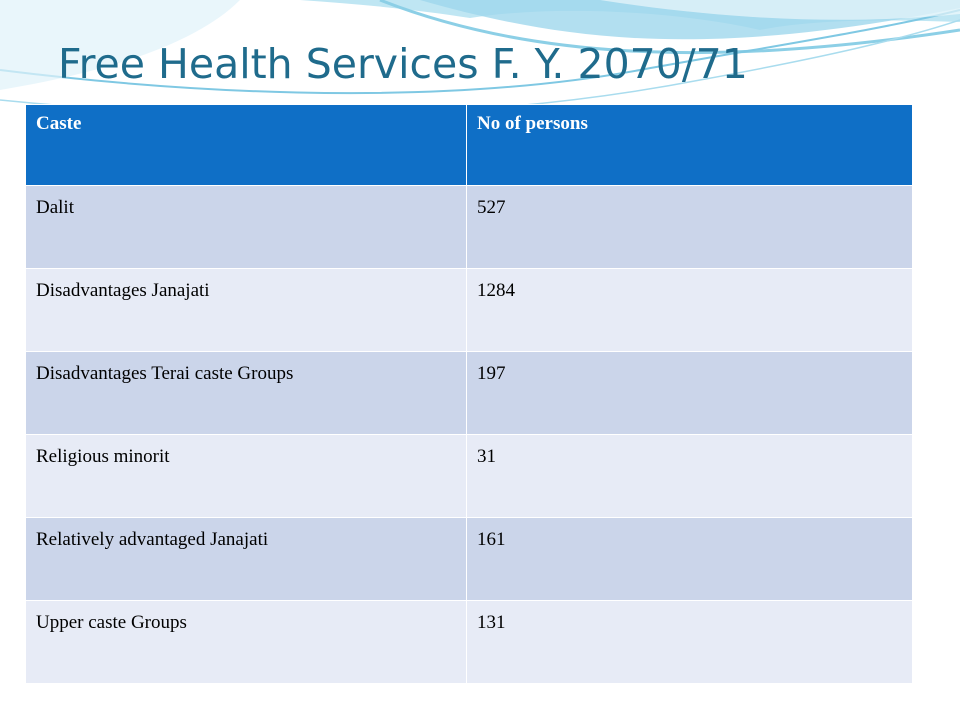 Image resolution: width=960 pixels, height=720 pixels. I want to click on column-header-no-of-persons: No of persons, so click(689, 145).